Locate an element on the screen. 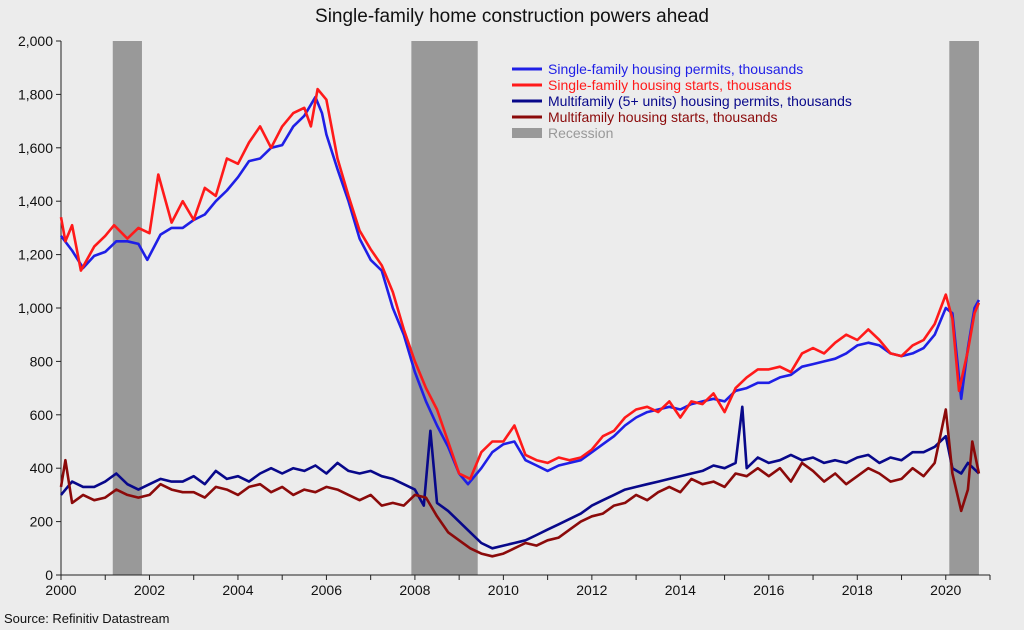  y-tick-label: 800 is located at coordinates (42, 361).